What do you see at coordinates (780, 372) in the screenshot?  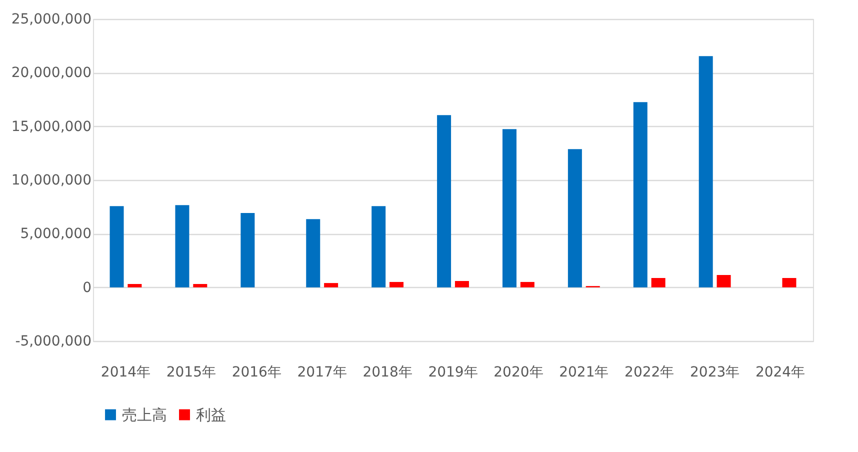 I see `x-tick-label: 2024年` at bounding box center [780, 372].